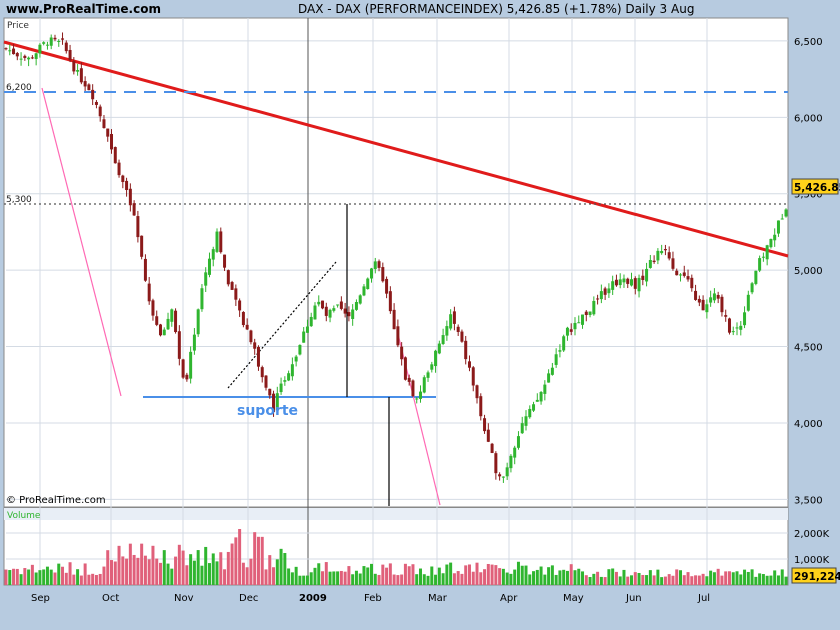  What do you see at coordinates (808, 195) in the screenshot?
I see `price-tick-label: 5,500` at bounding box center [808, 195].